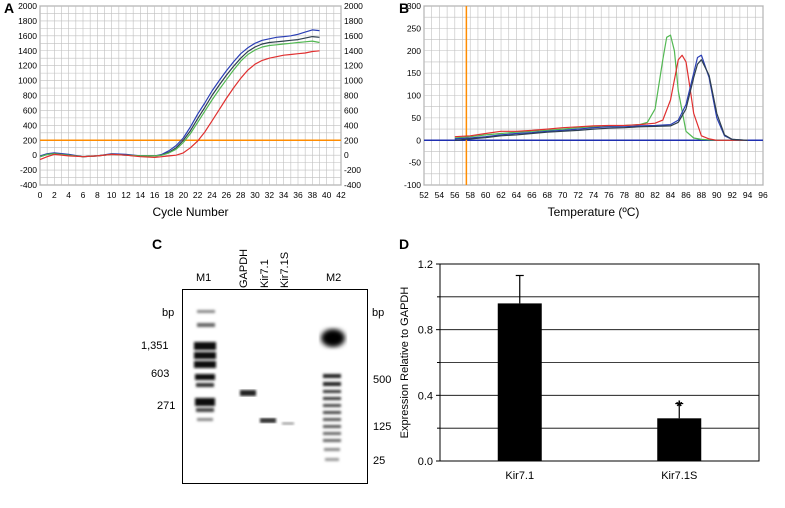 This screenshot has height=508, width=785. Describe the element at coordinates (269, 385) in the screenshot. I see `gel-bands` at that location.